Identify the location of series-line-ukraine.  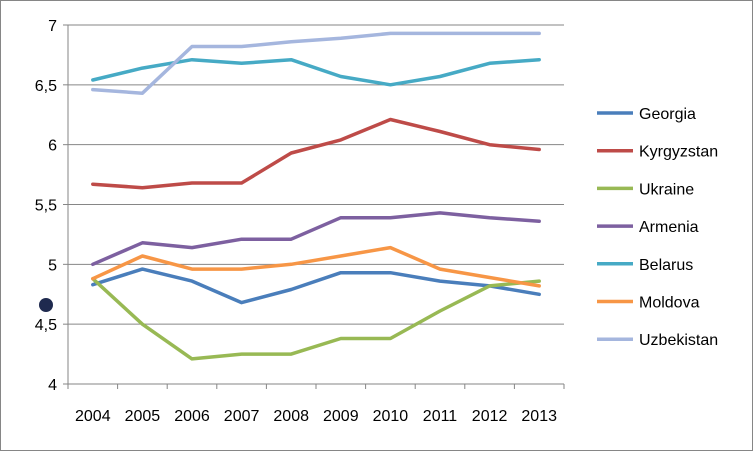
(316, 318).